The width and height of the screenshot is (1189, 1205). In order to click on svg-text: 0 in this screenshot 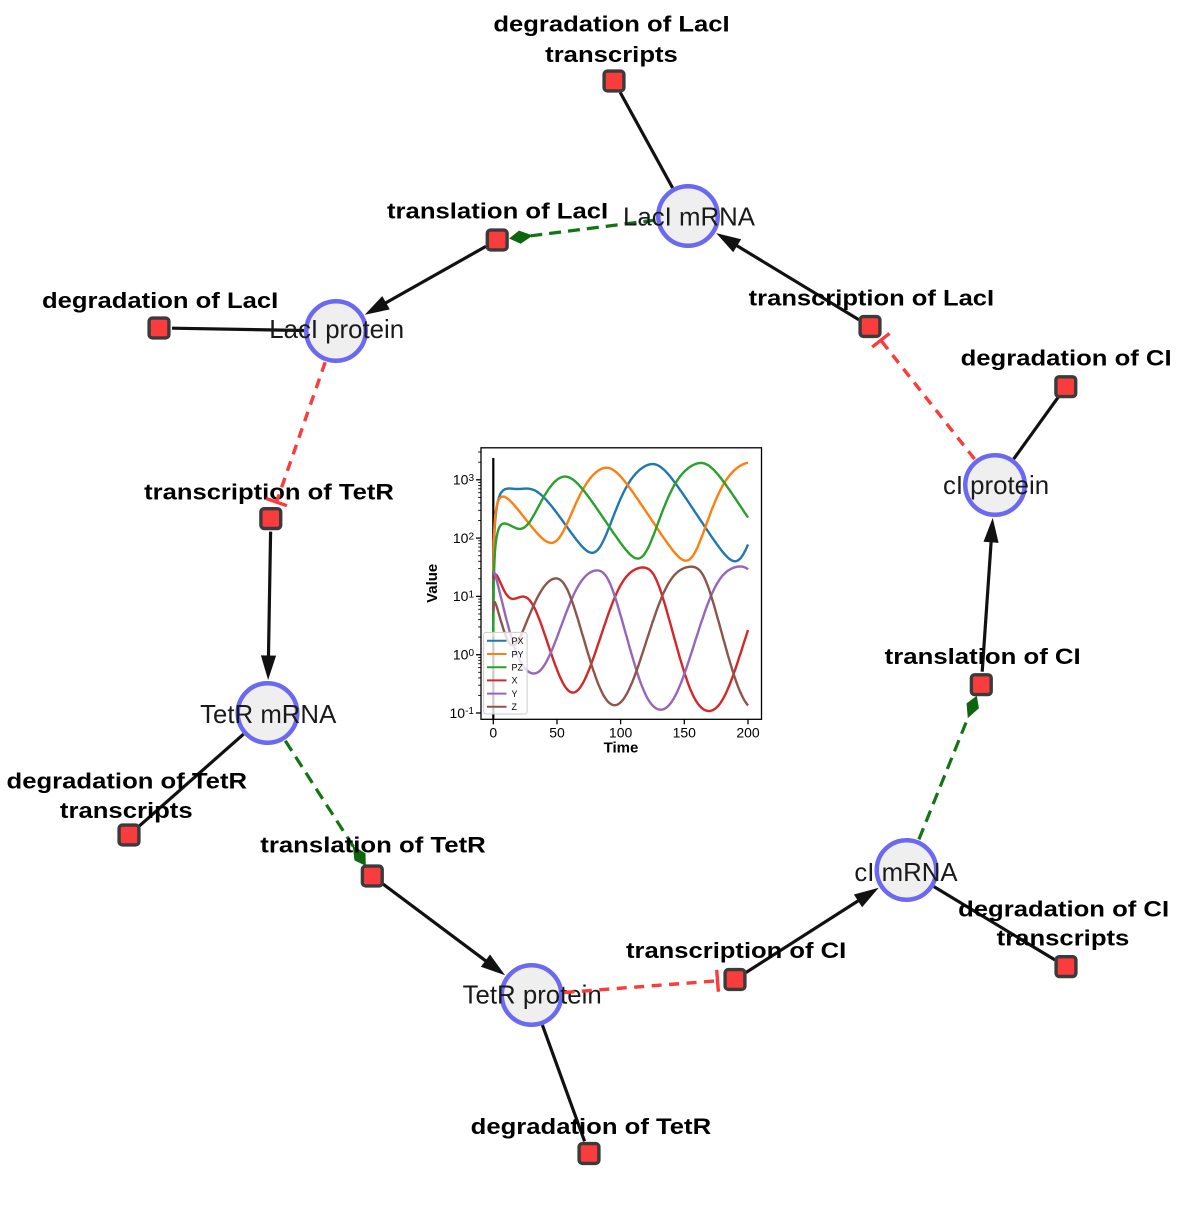, I will do `click(493, 733)`.